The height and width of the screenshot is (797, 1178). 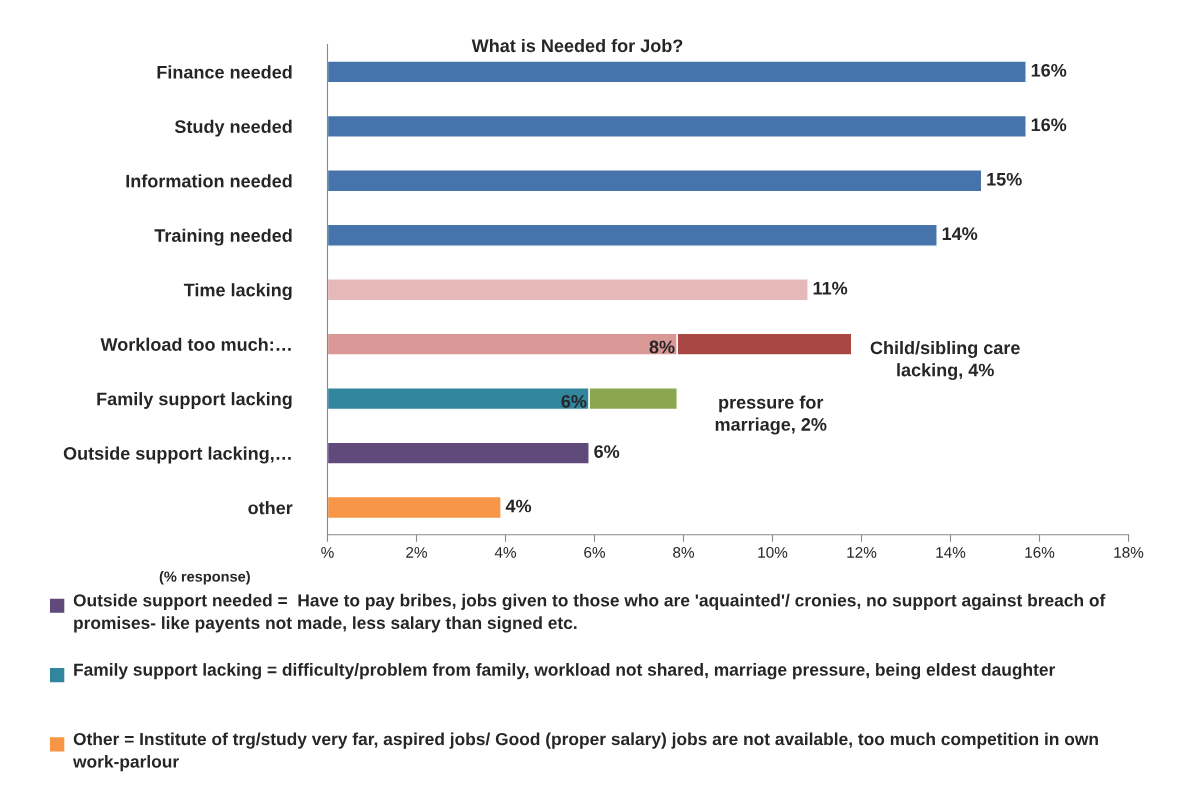 I want to click on text: Family support lacking = difficulty/problem from family, workload not shared, marriage pressure, being eldest daughter, so click(x=565, y=671).